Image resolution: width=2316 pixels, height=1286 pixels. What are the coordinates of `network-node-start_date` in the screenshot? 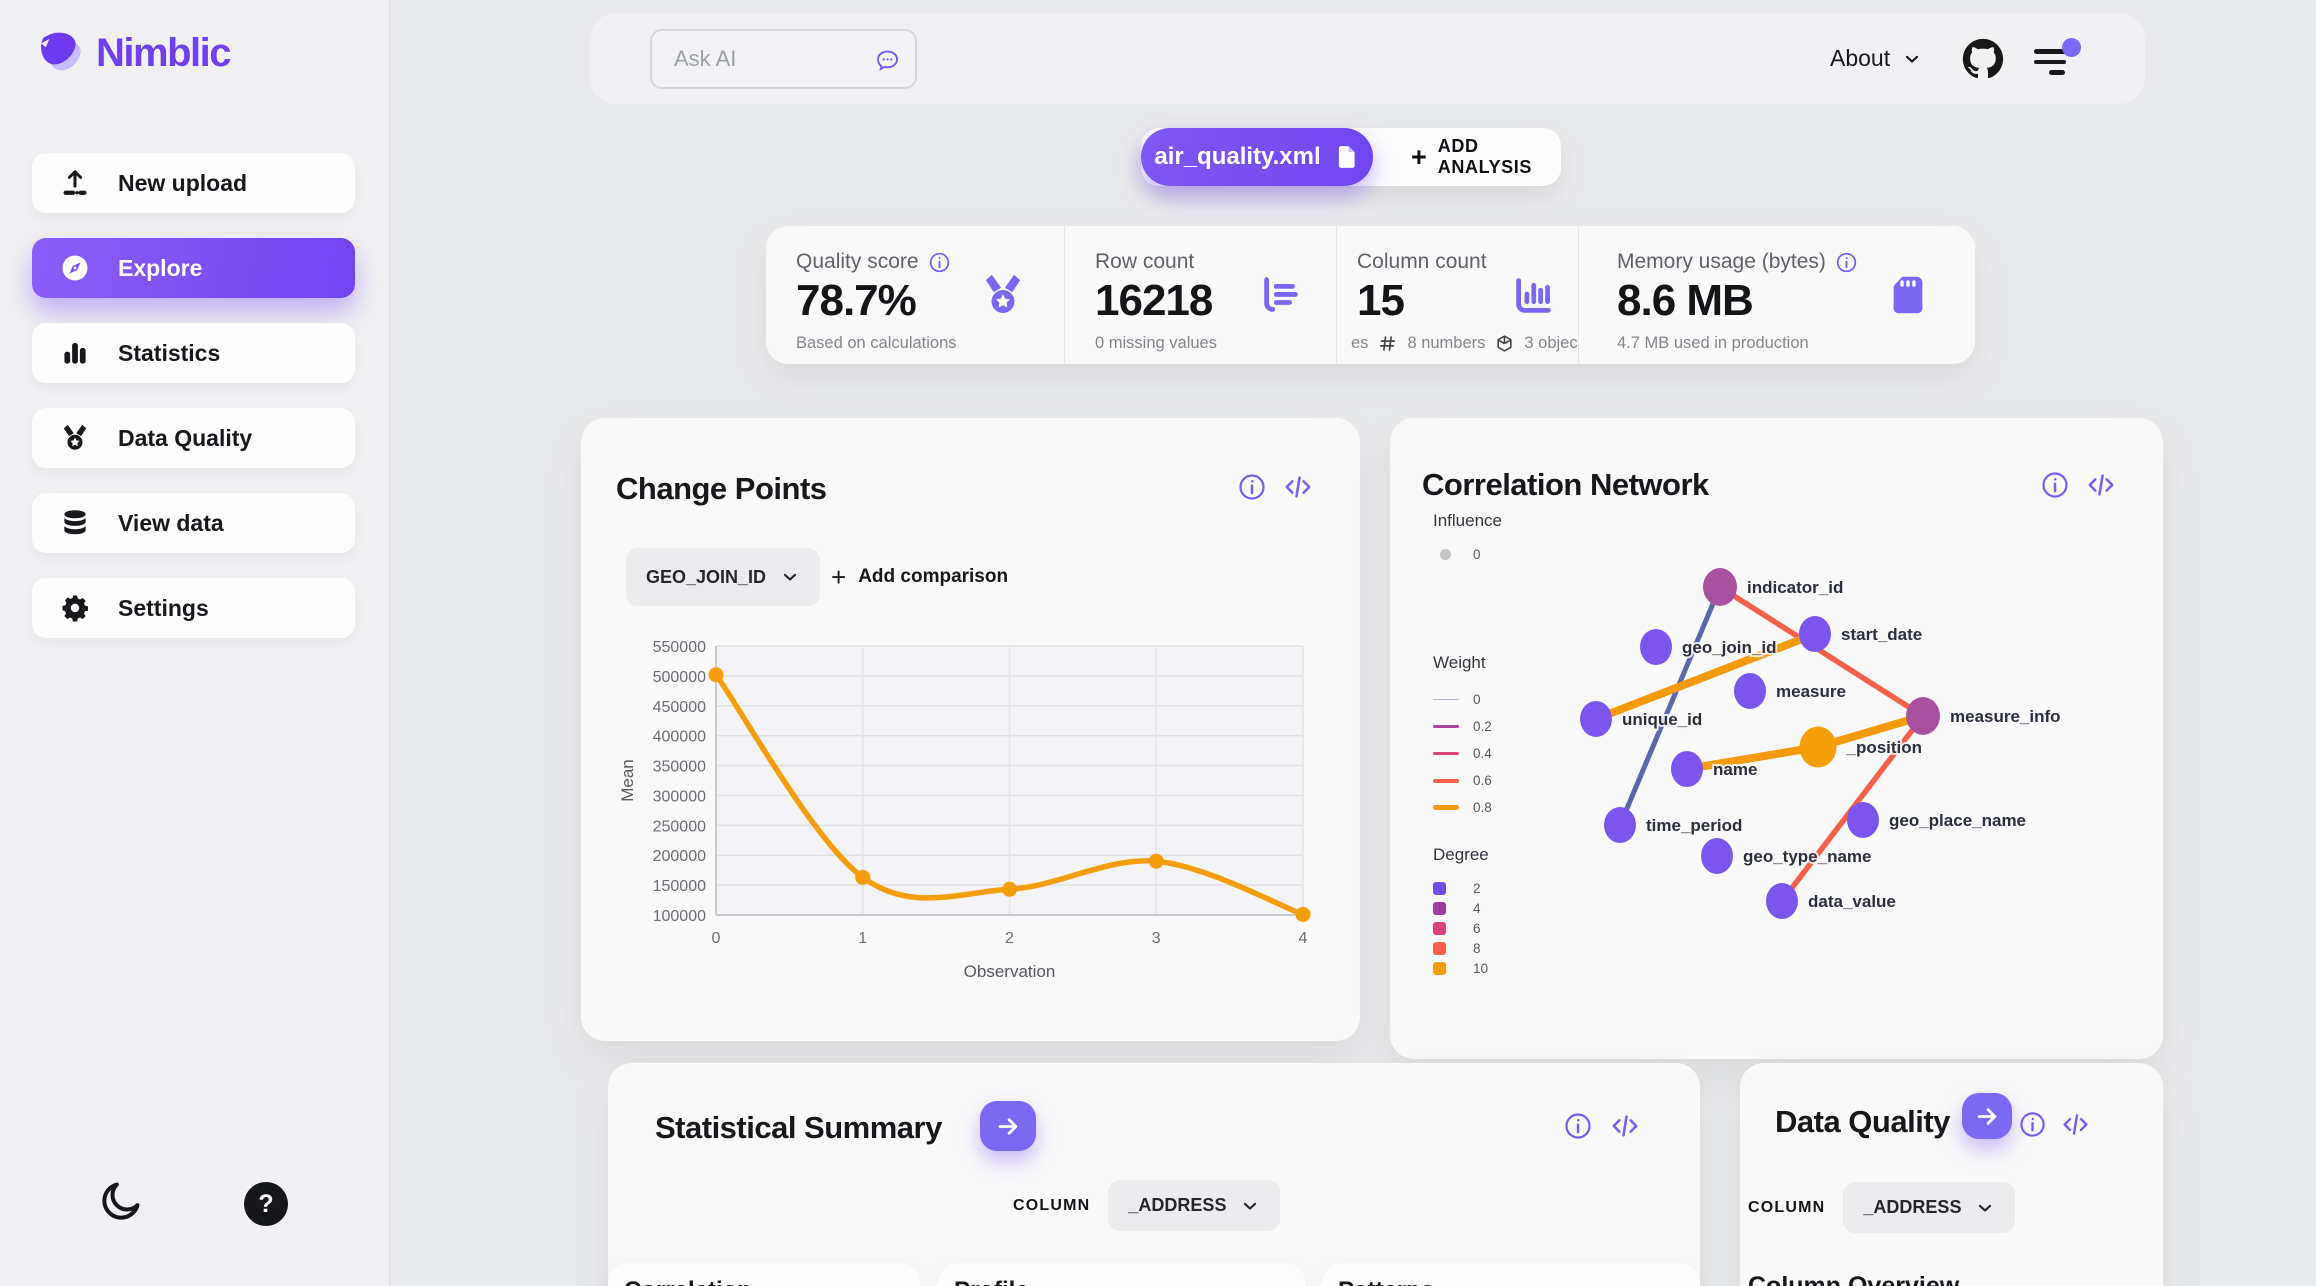 It's located at (1815, 634).